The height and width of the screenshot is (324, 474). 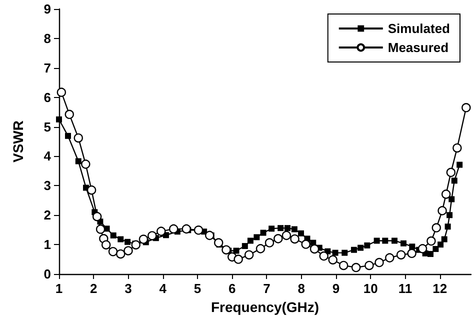 I want to click on y-tick-label: 4, so click(x=48, y=156).